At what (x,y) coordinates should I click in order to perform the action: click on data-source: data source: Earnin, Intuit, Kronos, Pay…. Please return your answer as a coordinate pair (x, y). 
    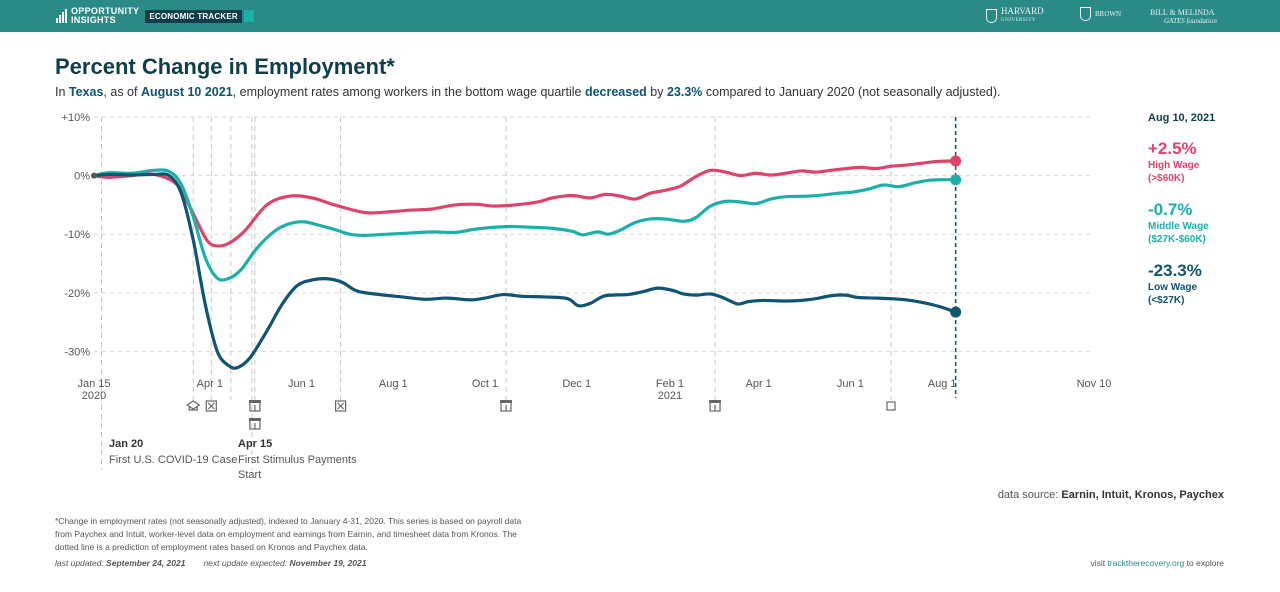
    Looking at the image, I should click on (1111, 495).